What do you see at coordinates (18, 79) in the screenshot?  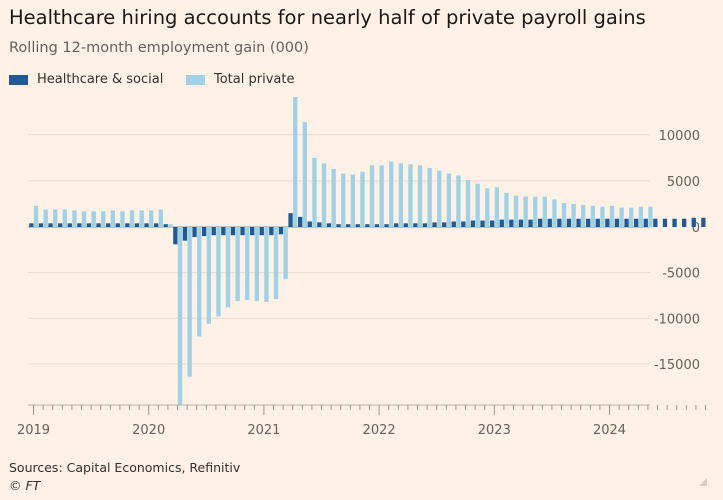 I see `legend-swatch-healthcare` at bounding box center [18, 79].